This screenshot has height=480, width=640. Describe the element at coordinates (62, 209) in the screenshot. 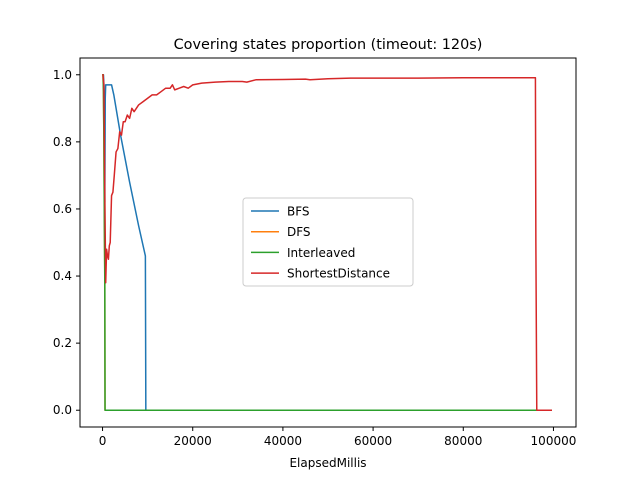

I see `y-tick-label: 0.6` at that location.